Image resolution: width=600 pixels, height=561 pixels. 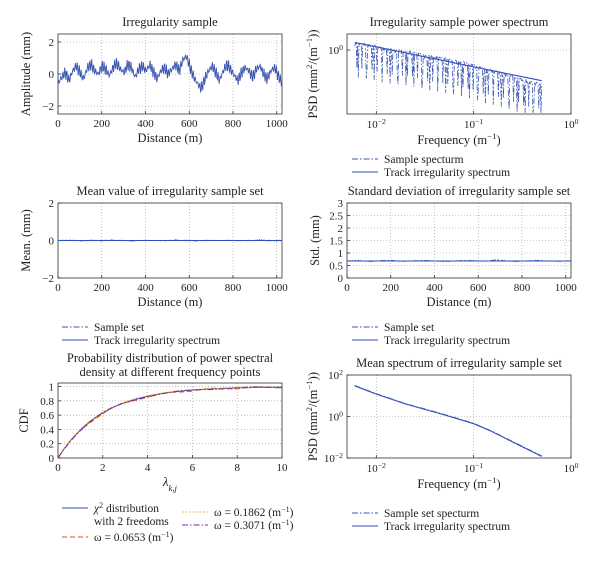 I want to click on p2-grid, so click(x=459, y=74).